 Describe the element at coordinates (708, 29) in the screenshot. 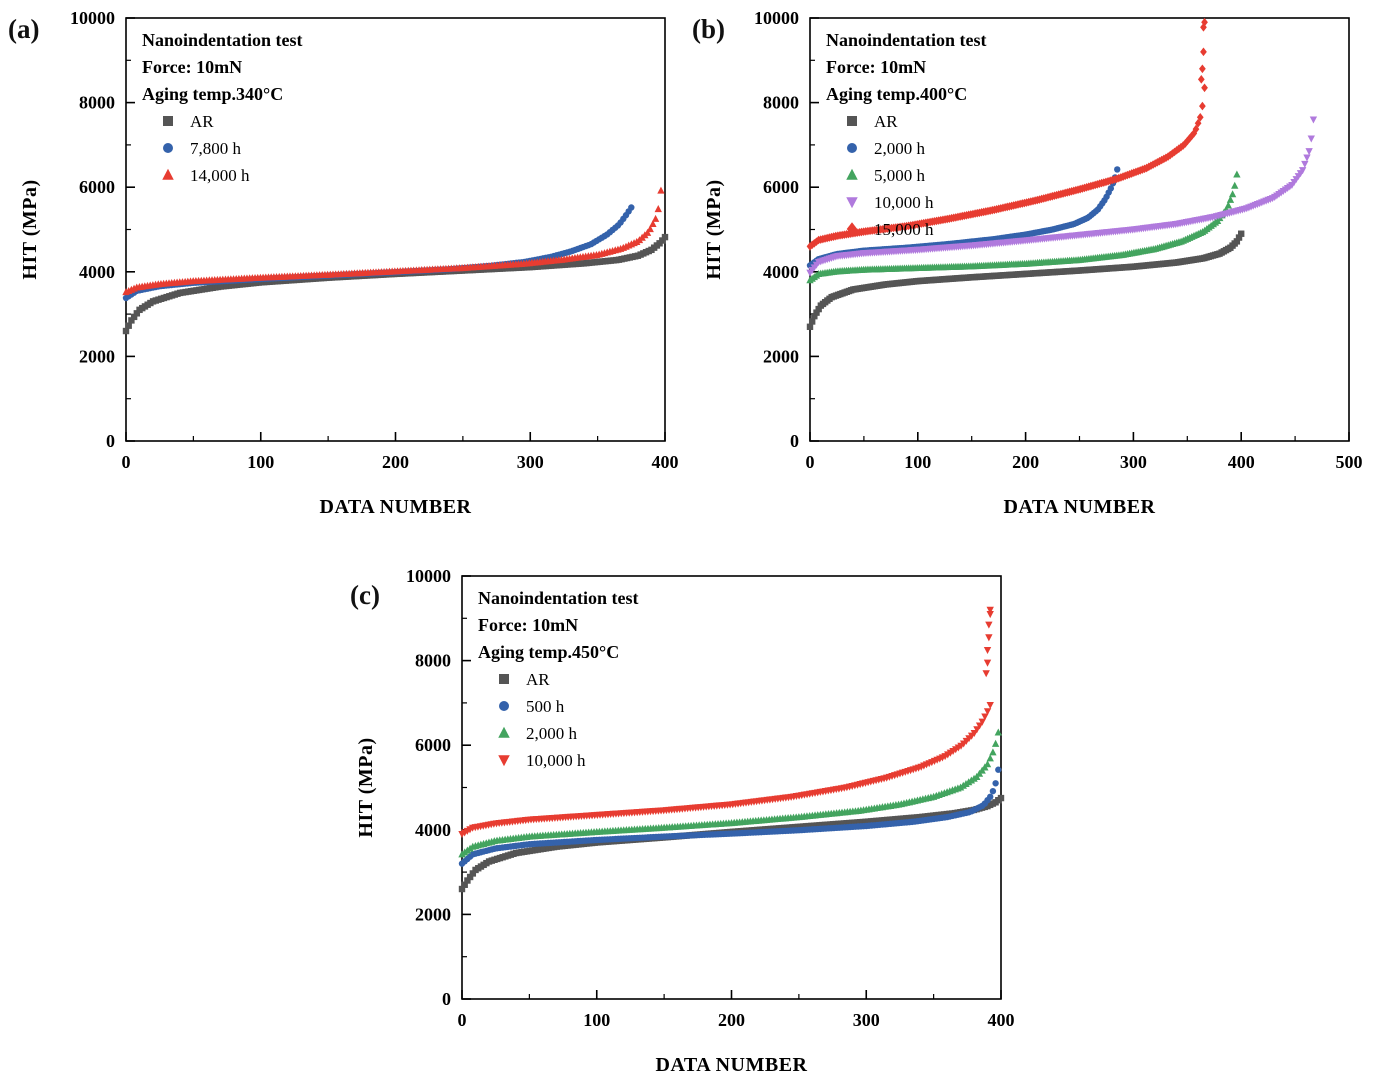

I see `panel-label-b: (b)` at that location.